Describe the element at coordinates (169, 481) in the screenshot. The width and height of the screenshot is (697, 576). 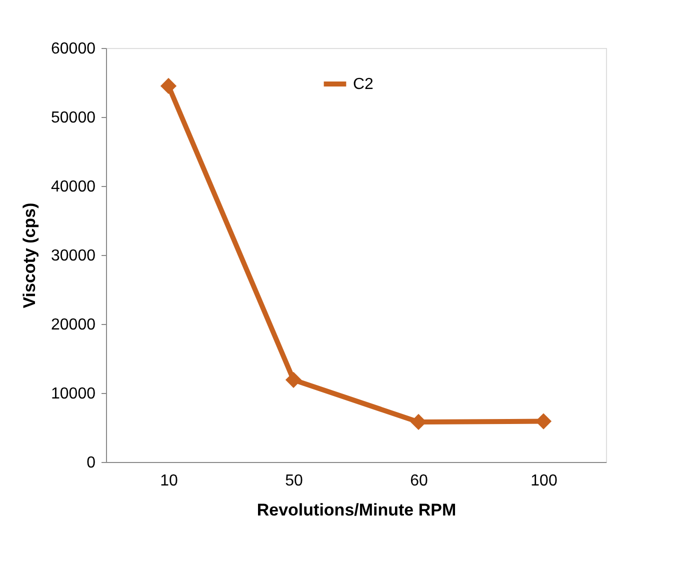
I see `x-tick-label: 10` at that location.